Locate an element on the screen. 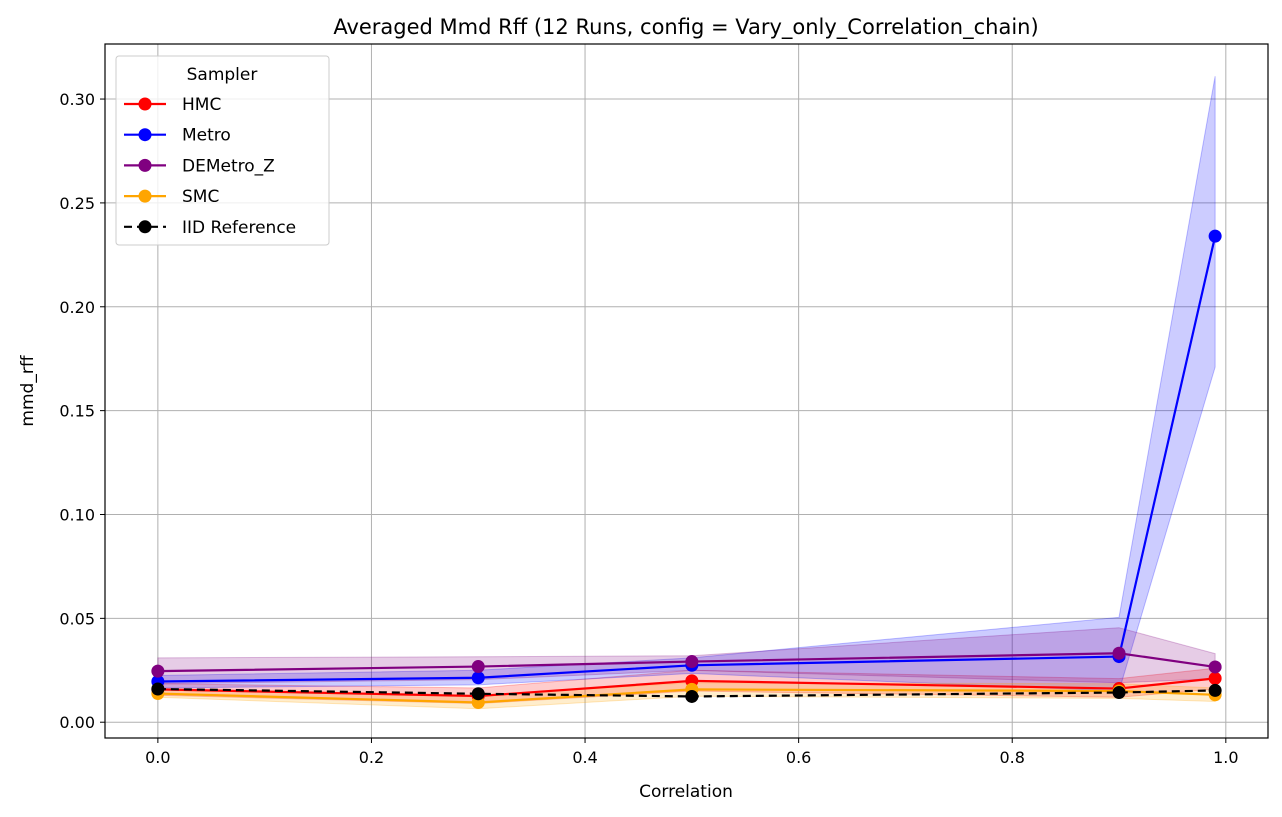  x-tick-label: 0.6 is located at coordinates (798, 757).